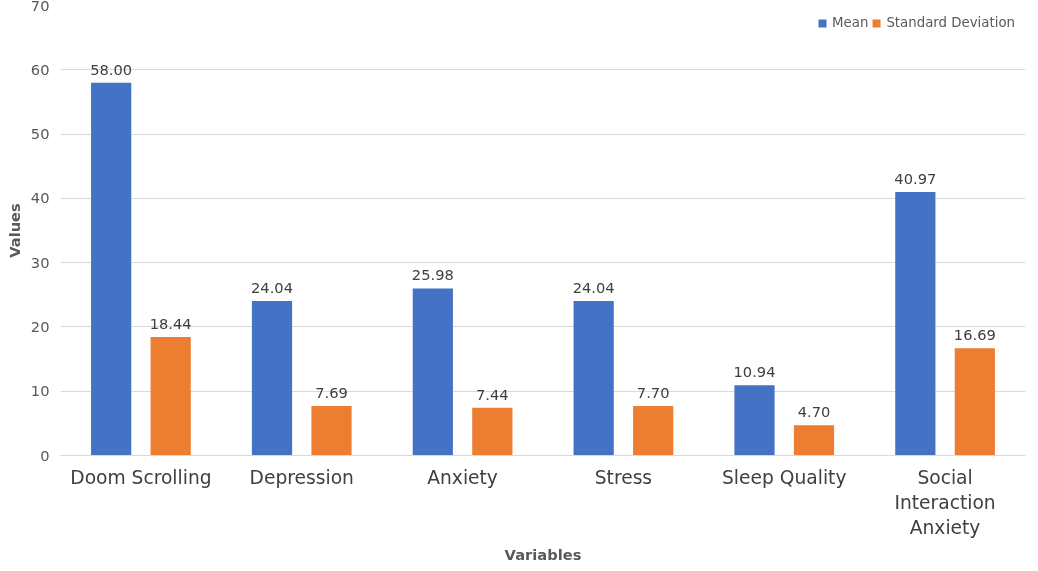 This screenshot has width=1038, height=571. What do you see at coordinates (111, 69) in the screenshot?
I see `data-label: 58.00` at bounding box center [111, 69].